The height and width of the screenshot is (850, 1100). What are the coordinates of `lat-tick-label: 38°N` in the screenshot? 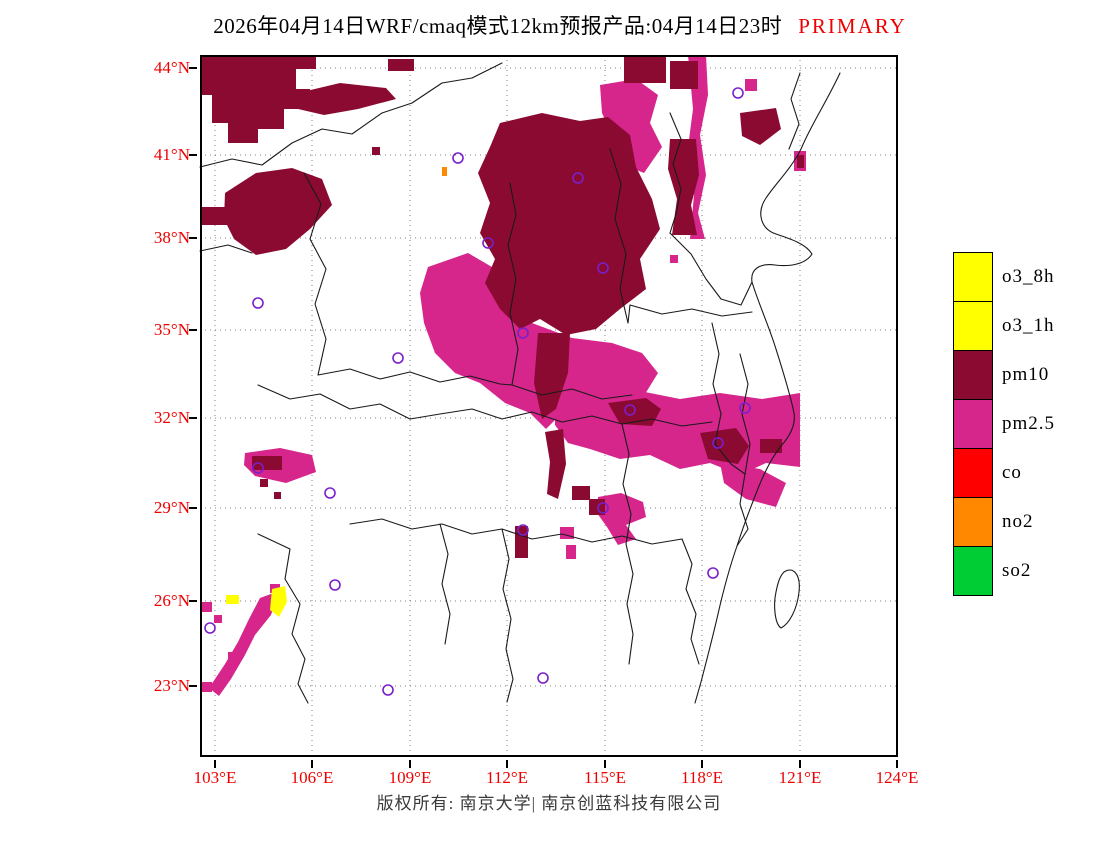 It's located at (171, 237).